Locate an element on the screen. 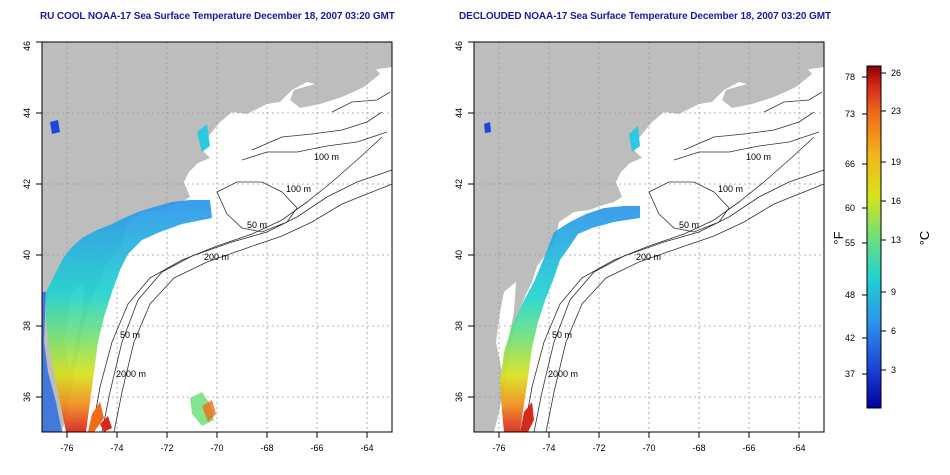 The image size is (950, 475). y-axis-right: 36 38 40 42 44 46 is located at coordinates (464, 221).